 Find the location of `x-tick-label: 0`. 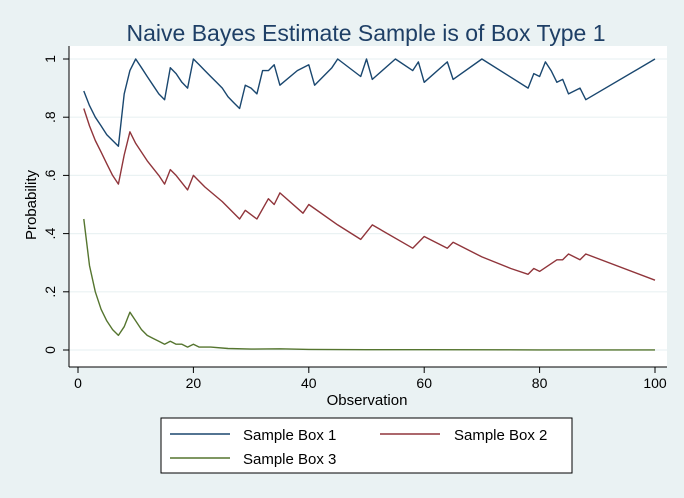

x-tick-label: 0 is located at coordinates (78, 383).